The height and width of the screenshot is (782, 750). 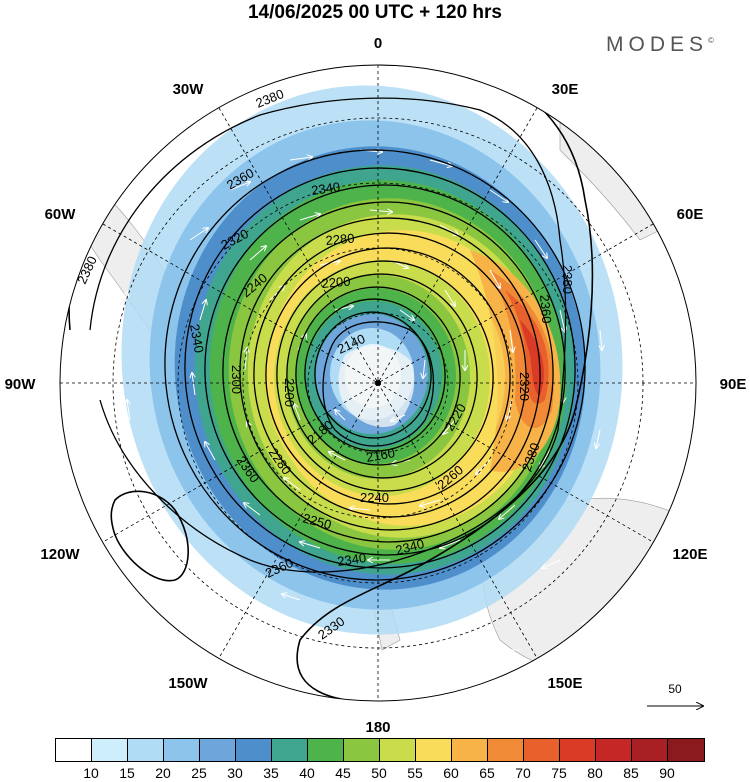 What do you see at coordinates (564, 683) in the screenshot?
I see `lon-label-150e: 150E` at bounding box center [564, 683].